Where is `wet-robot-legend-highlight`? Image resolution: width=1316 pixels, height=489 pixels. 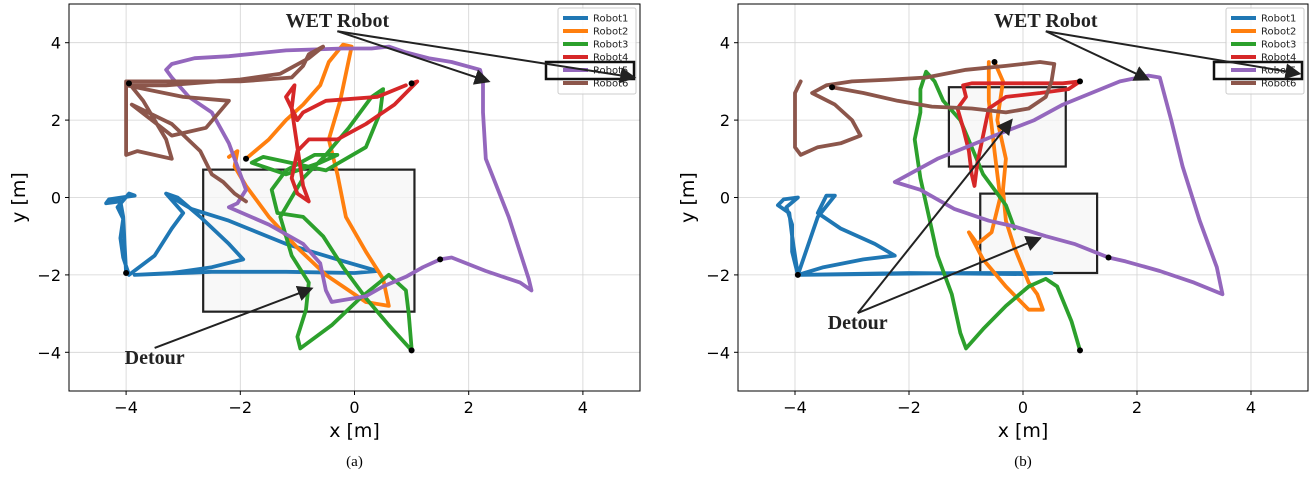 wet-robot-legend-highlight is located at coordinates (1258, 70).